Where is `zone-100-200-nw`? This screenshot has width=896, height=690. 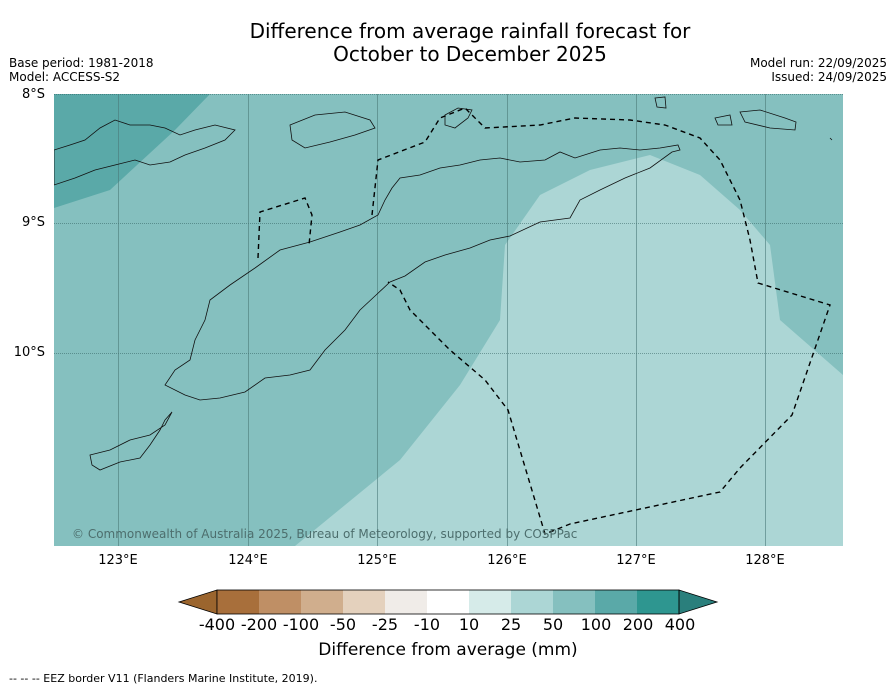 zone-100-200-nw is located at coordinates (132, 151).